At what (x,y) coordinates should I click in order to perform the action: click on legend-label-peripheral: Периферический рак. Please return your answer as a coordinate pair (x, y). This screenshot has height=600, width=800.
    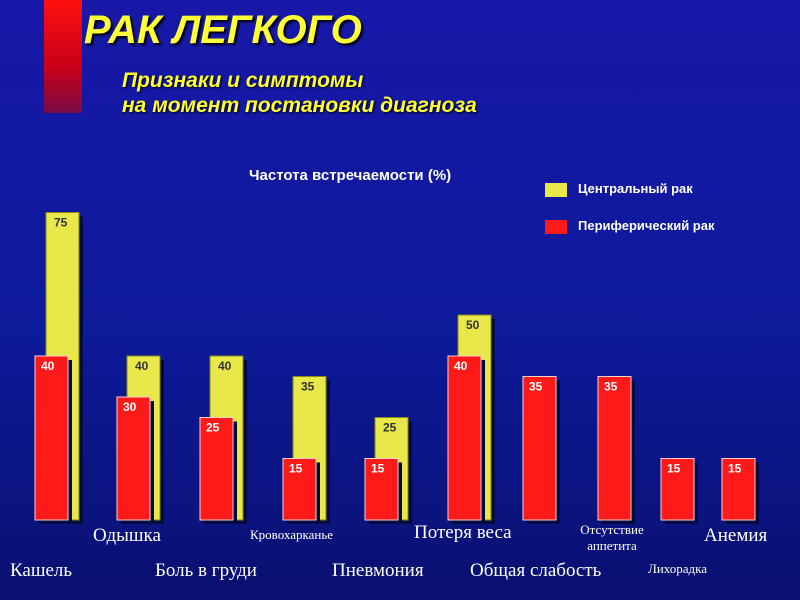
    Looking at the image, I should click on (646, 225).